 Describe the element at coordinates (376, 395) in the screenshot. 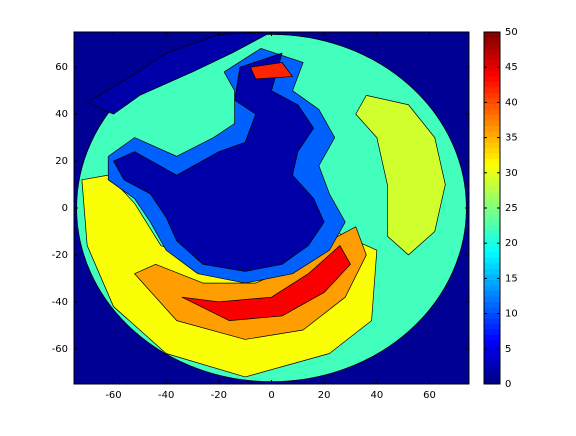

I see `x-tick-label: 40` at that location.